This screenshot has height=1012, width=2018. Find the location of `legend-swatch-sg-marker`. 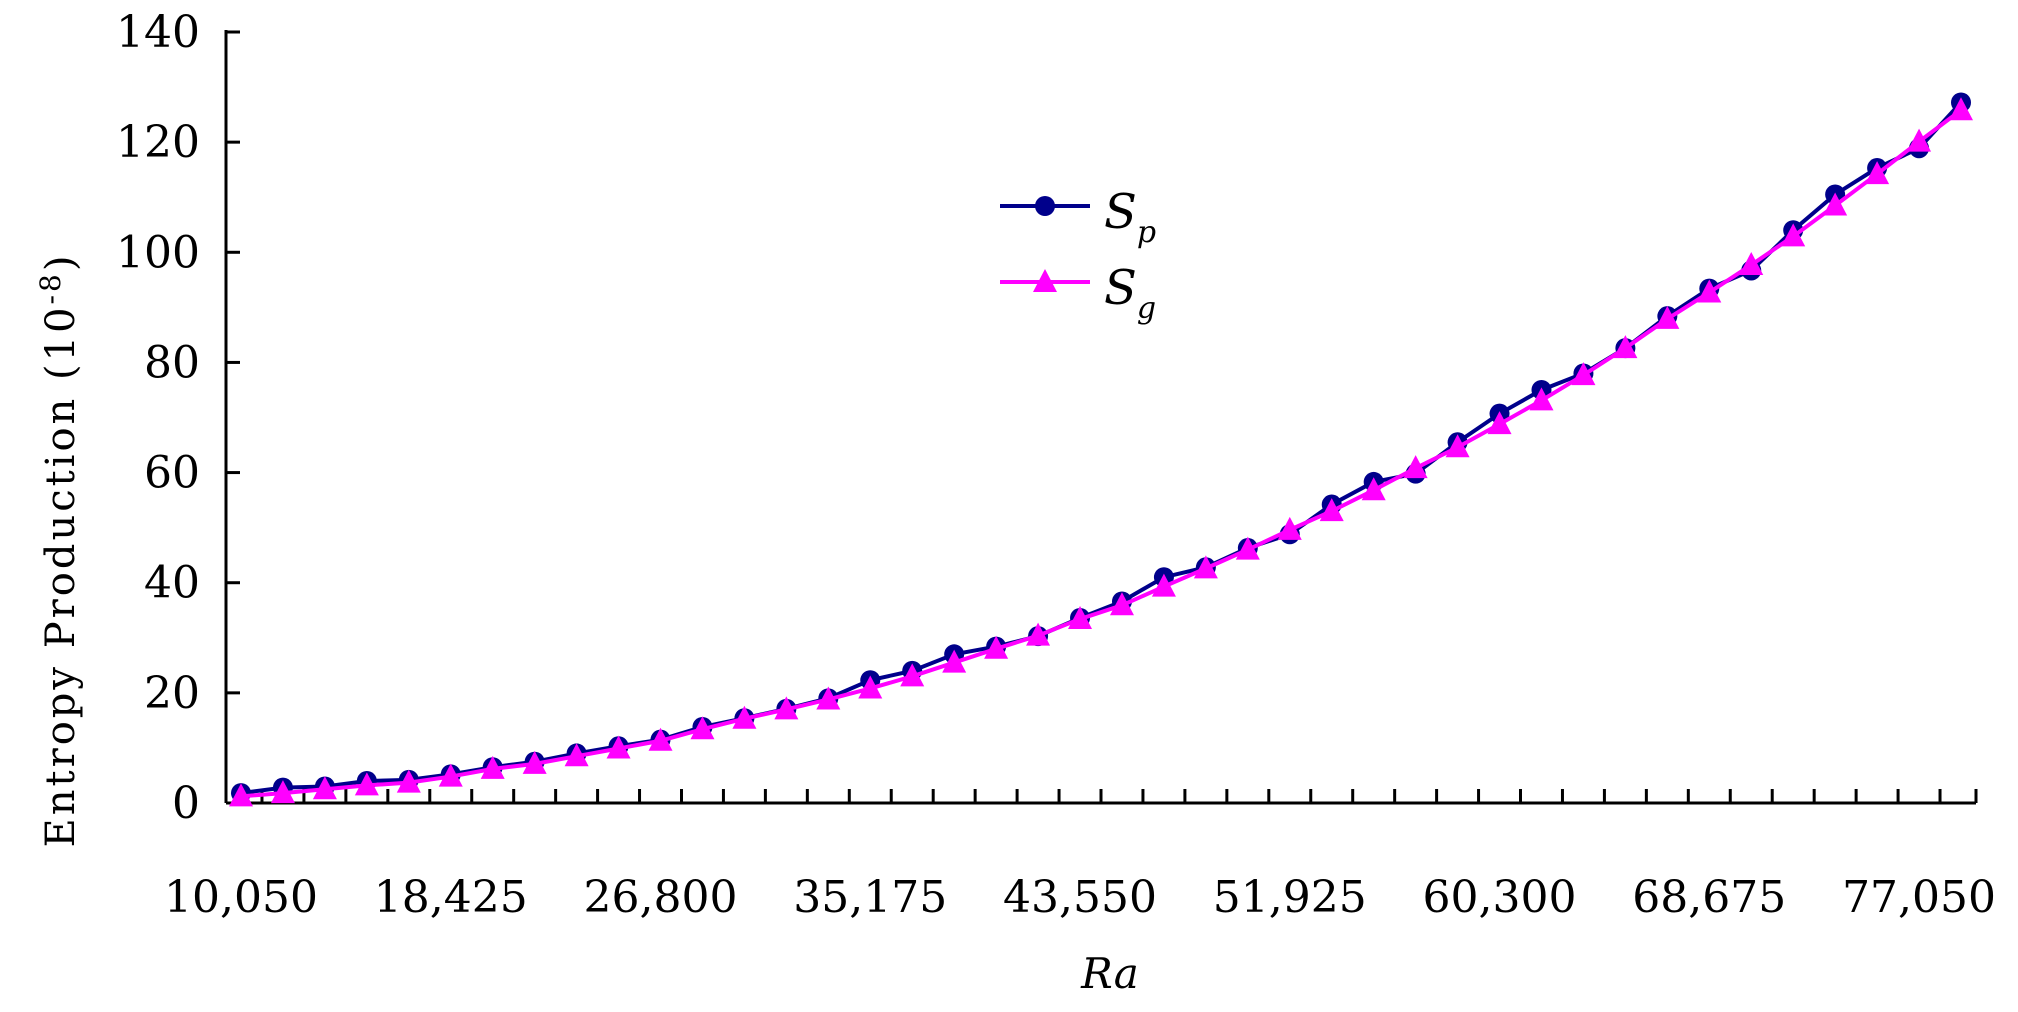

legend-swatch-sg-marker is located at coordinates (1045, 280).